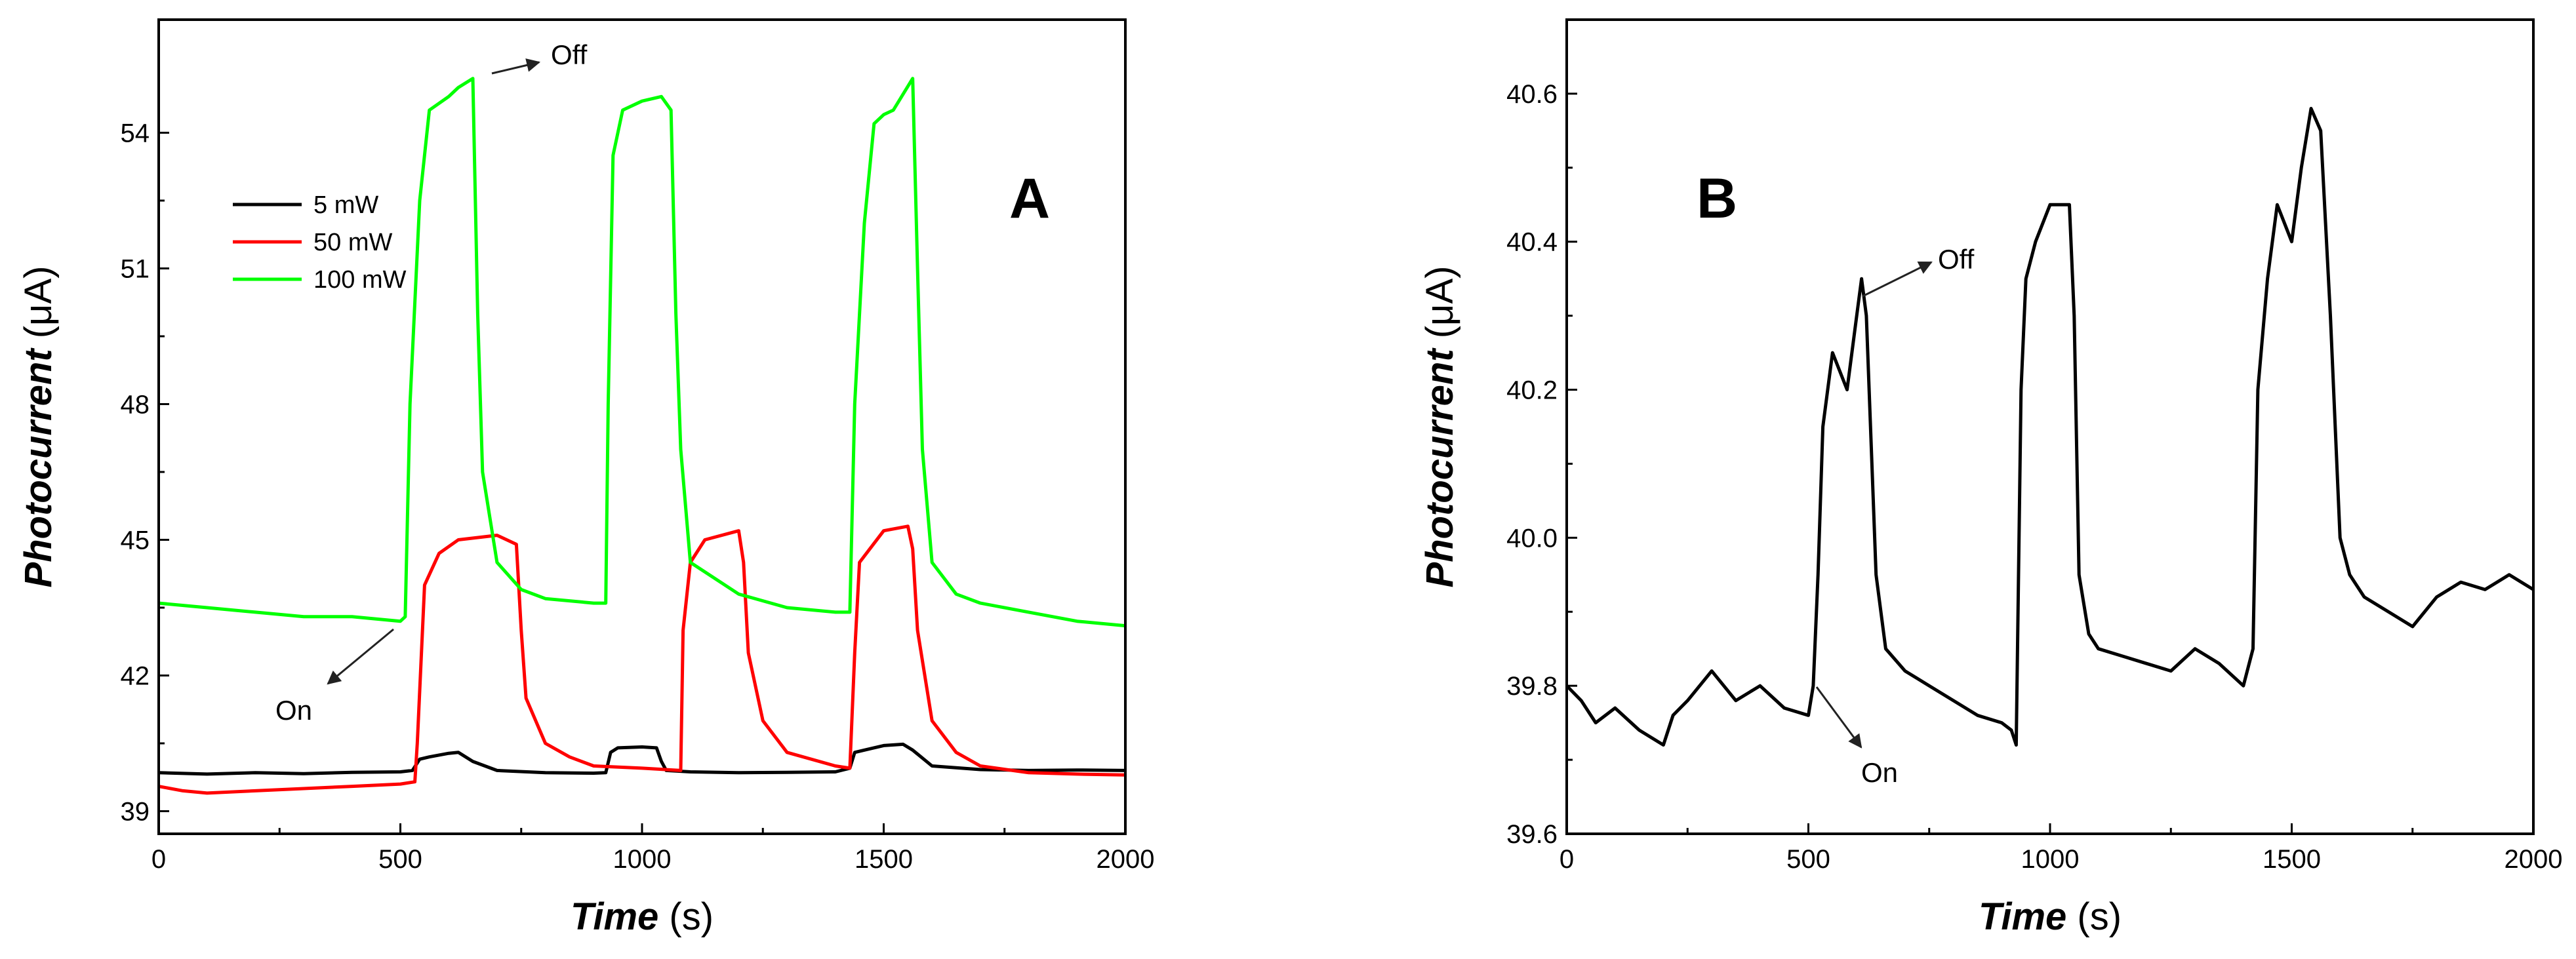  What do you see at coordinates (145, 473) in the screenshot?
I see `panel-a-y-ticks: 39 42 45 48 51 54` at bounding box center [145, 473].